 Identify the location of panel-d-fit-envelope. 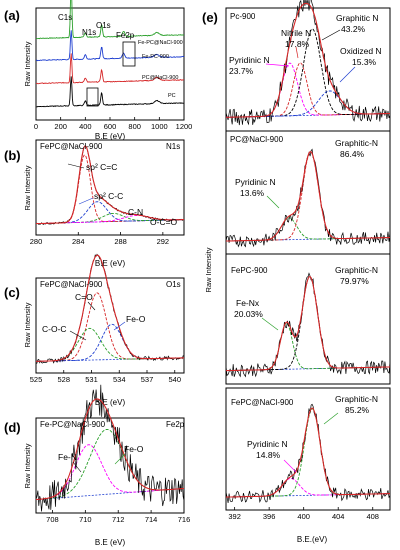
(109, 449).